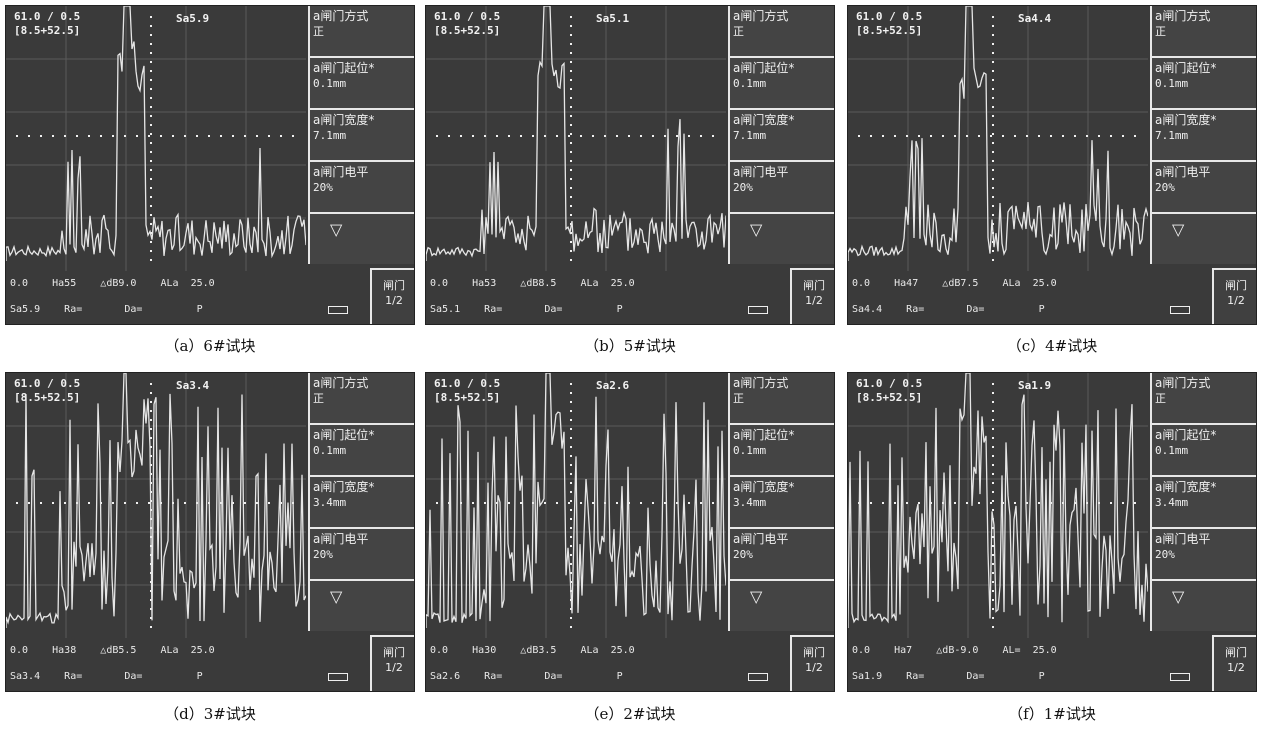  I want to click on status-line-1: 0.0 Ha53 △dB8.5 ALa 25.0, so click(532, 283).